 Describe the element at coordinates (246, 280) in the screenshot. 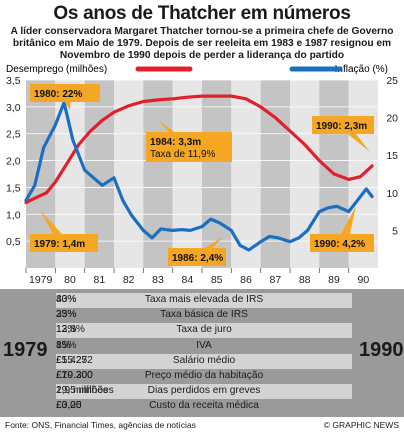

I see `x-tick-label: 86` at that location.